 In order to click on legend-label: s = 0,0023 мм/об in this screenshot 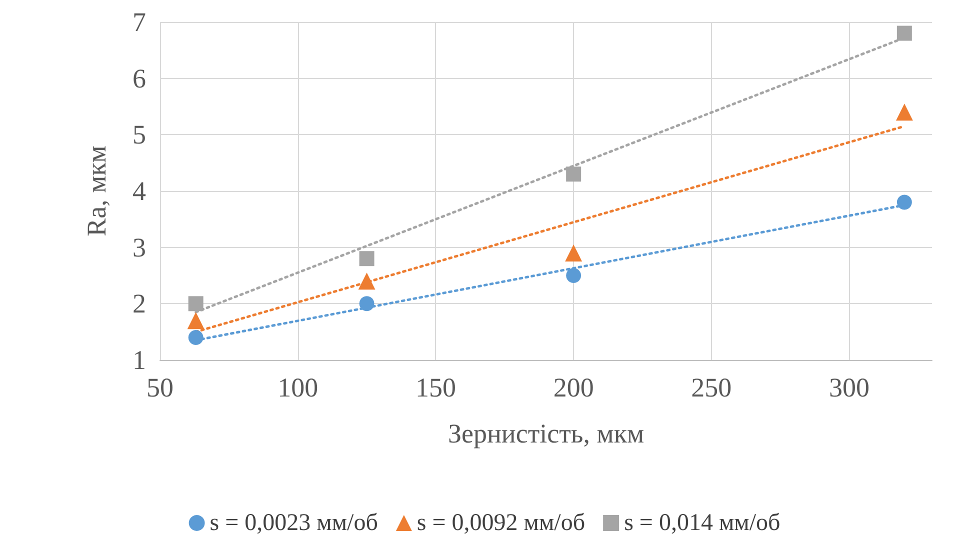, I will do `click(294, 523)`.